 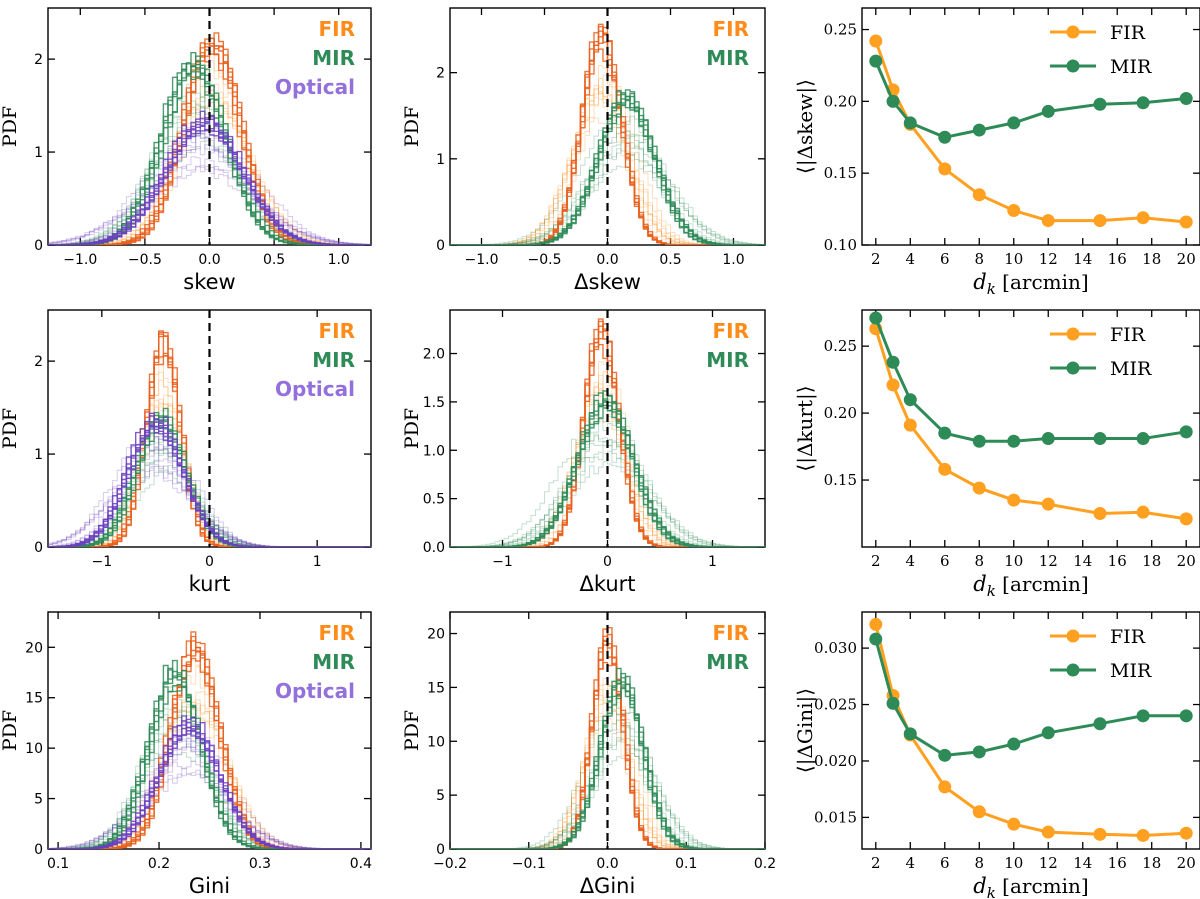 What do you see at coordinates (835, 817) in the screenshot?
I see `y-tick-label: 0.015` at bounding box center [835, 817].